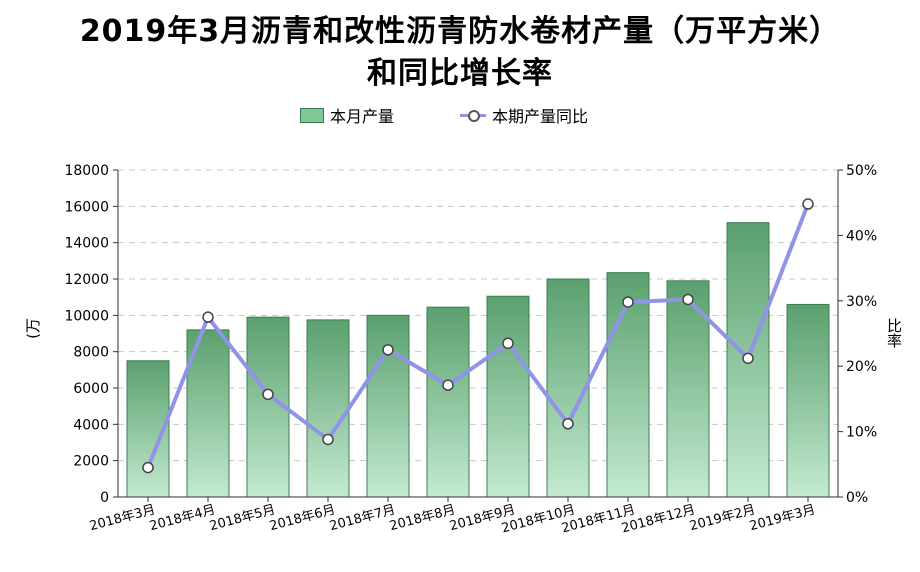 The width and height of the screenshot is (920, 572). What do you see at coordinates (302, 518) in the screenshot?
I see `x-tick-label: 2018年6月` at bounding box center [302, 518].